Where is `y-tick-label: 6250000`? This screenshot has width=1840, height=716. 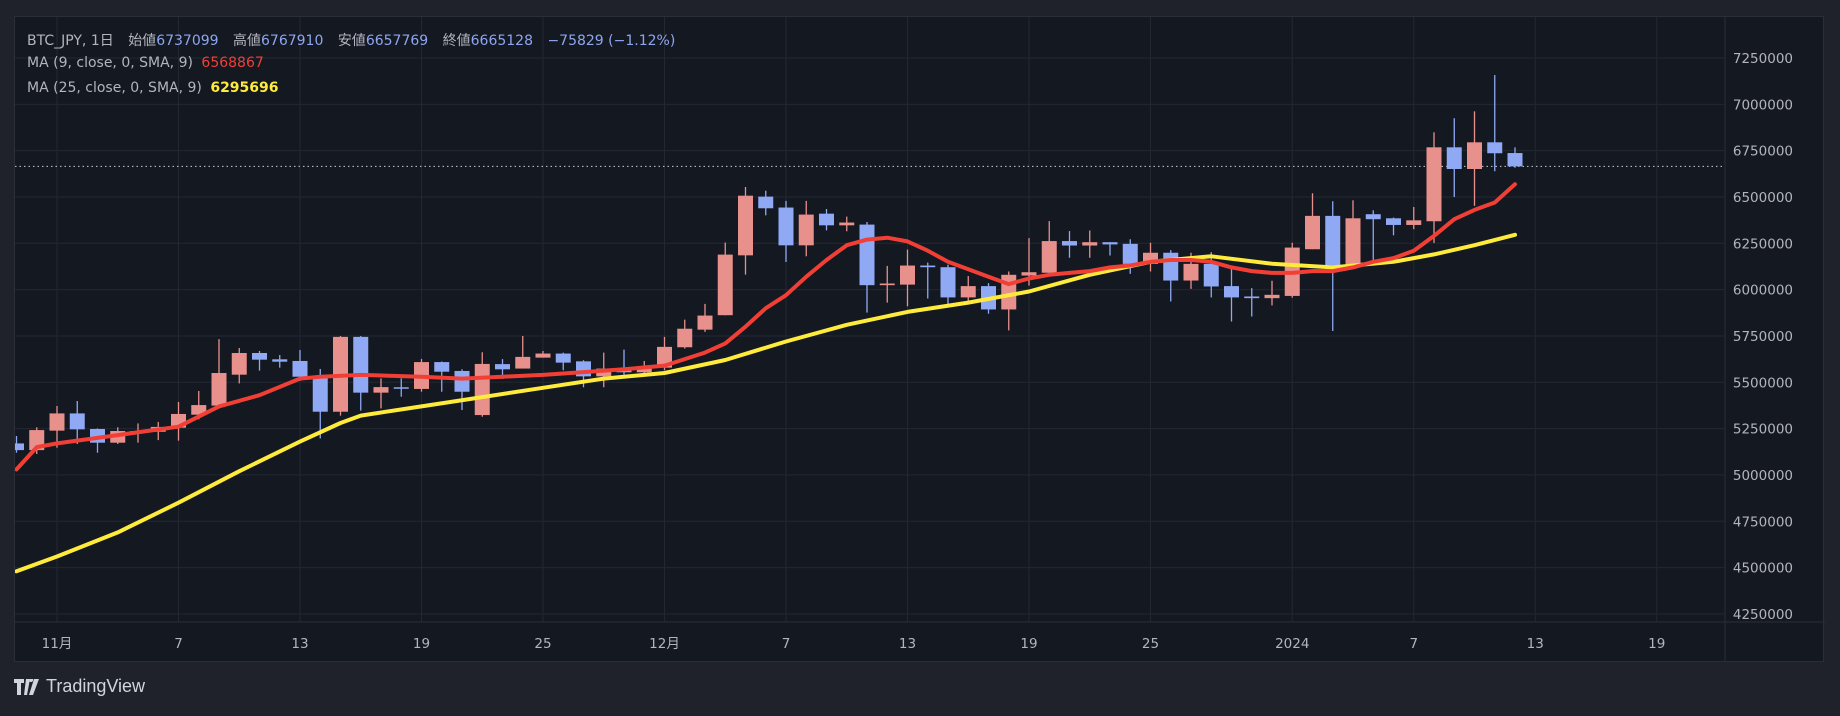
y-tick-label: 6250000 is located at coordinates (1763, 244).